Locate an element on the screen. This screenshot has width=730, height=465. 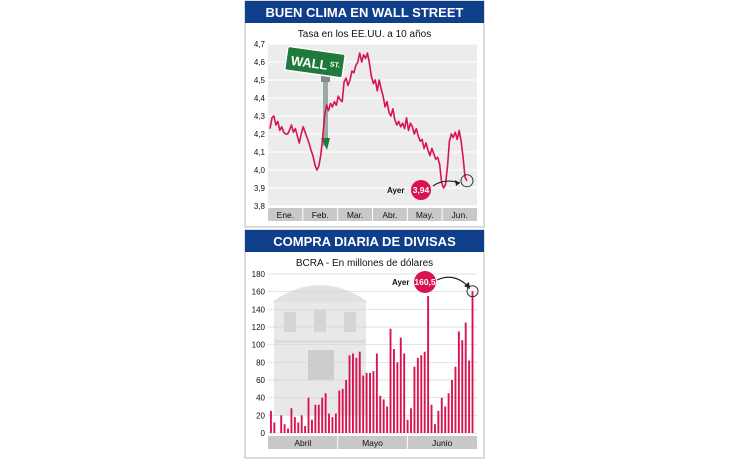
y-tick-label: 4,3 is located at coordinates (260, 116).